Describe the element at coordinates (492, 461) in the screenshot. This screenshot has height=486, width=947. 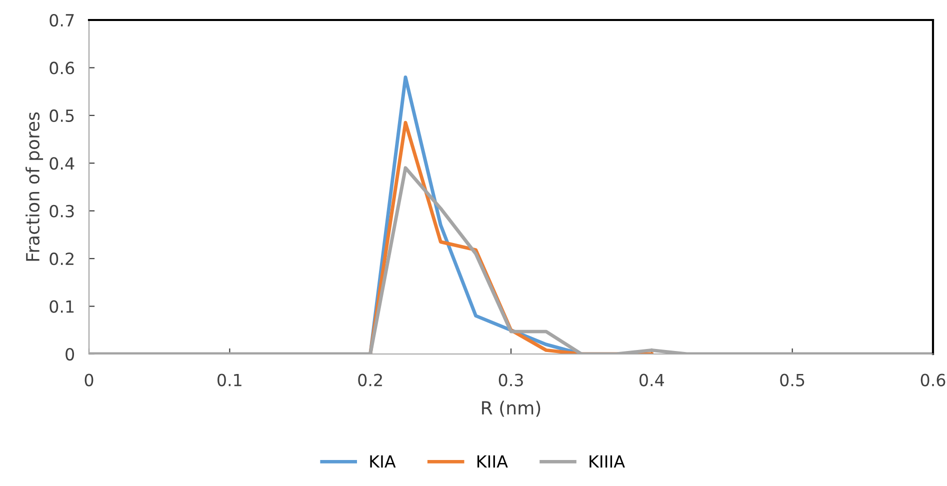
I see `legend-label: KIIA` at that location.